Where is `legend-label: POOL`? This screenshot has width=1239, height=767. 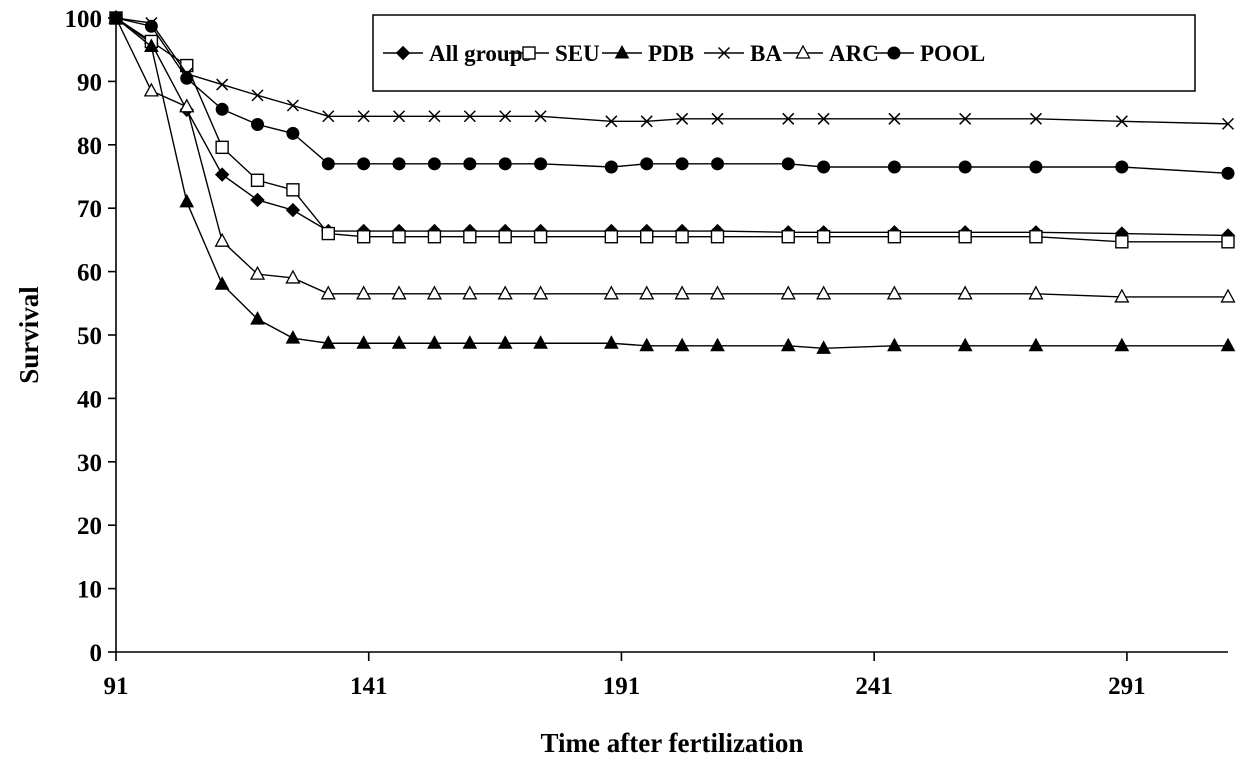
legend-label: POOL is located at coordinates (952, 53).